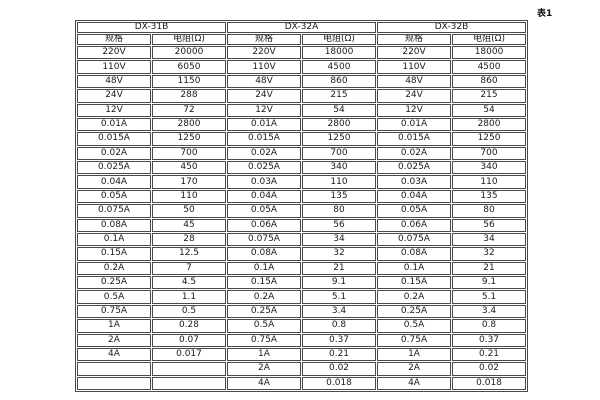 The width and height of the screenshot is (600, 400). I want to click on resistance-cell: 0.018, so click(489, 383).